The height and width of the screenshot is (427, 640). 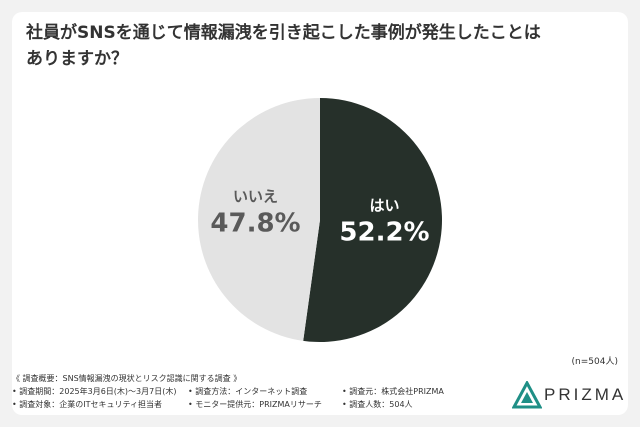 What do you see at coordinates (255, 404) in the screenshot?
I see `survey-provider: • モニター提供元：PRIZMAリサーチ` at bounding box center [255, 404].